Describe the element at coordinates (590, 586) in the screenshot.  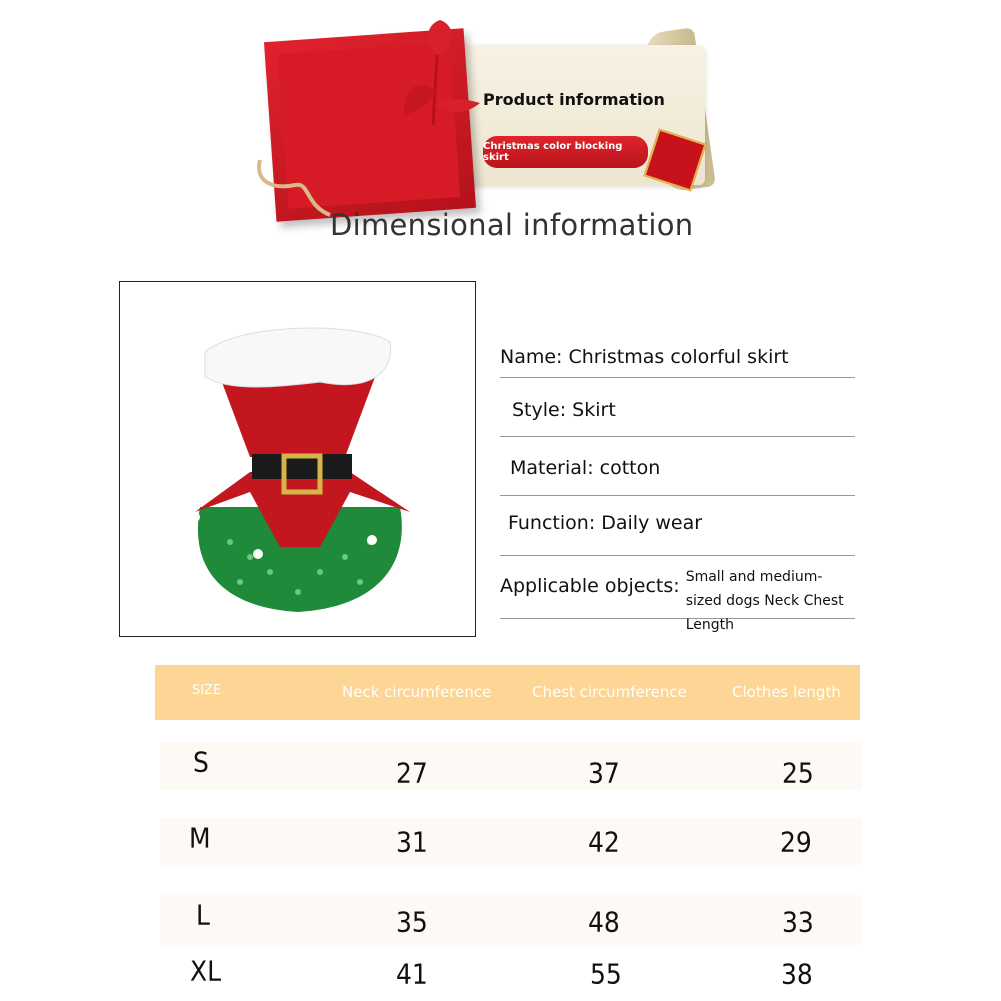
I see `applicable-label: Applicable objects:` at that location.